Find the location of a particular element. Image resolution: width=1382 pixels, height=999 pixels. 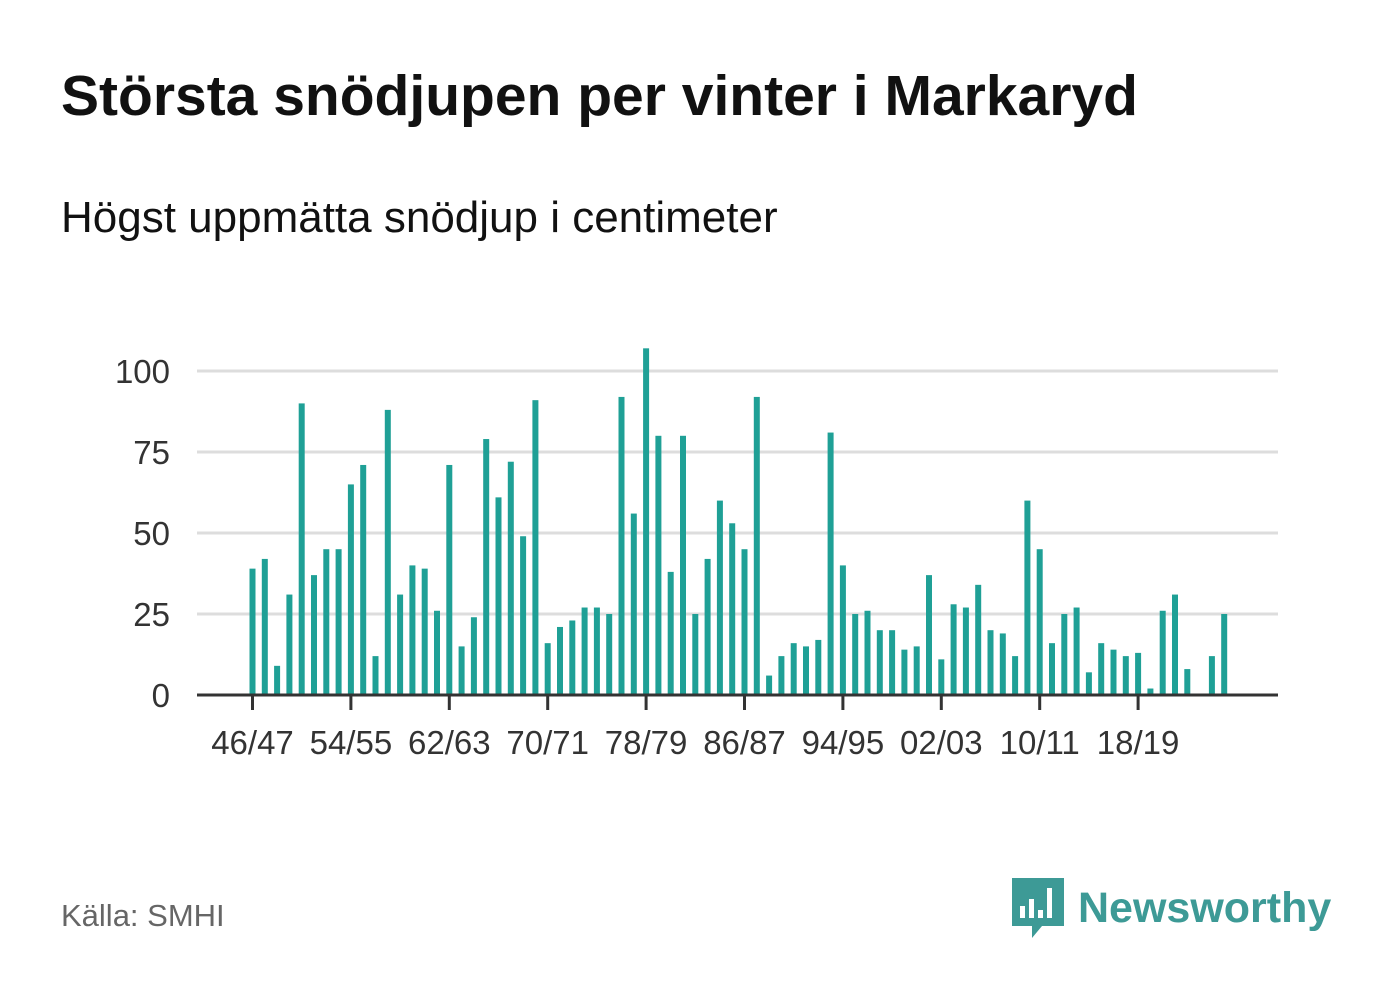

brand-name: Newsworthy is located at coordinates (1205, 907).